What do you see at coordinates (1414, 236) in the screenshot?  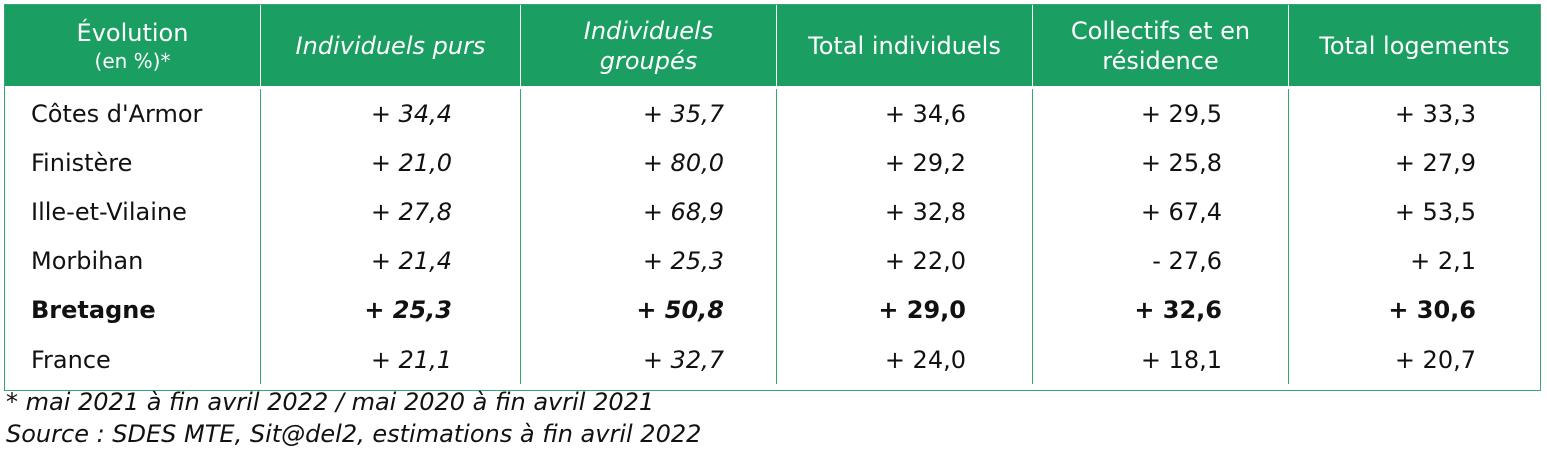 I see `column-total-logements: + 33,3 + 27,9 + 53,5 + 2,1 + 30,6 + 20,7` at bounding box center [1414, 236].